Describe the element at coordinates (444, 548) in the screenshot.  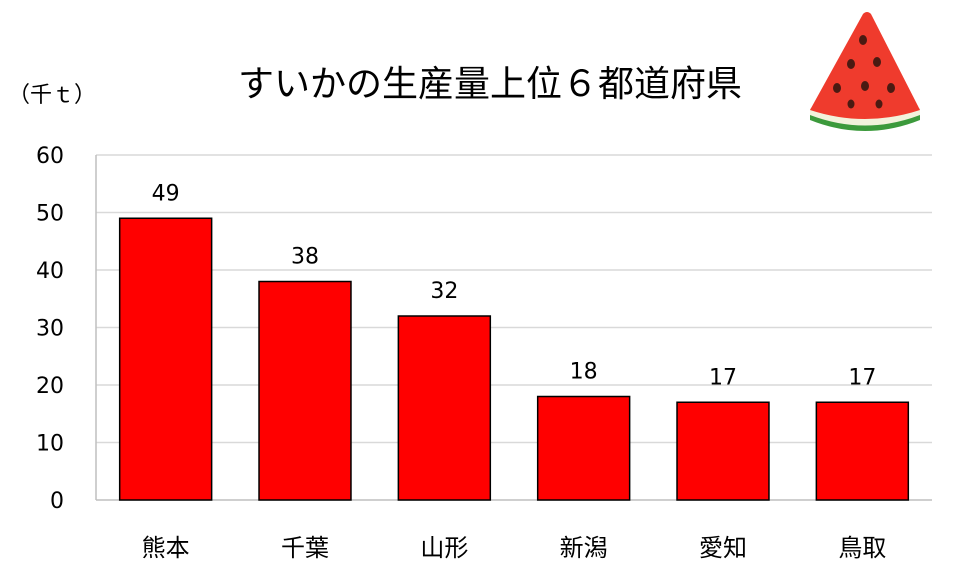
I see `x-tick-label: 山形` at that location.